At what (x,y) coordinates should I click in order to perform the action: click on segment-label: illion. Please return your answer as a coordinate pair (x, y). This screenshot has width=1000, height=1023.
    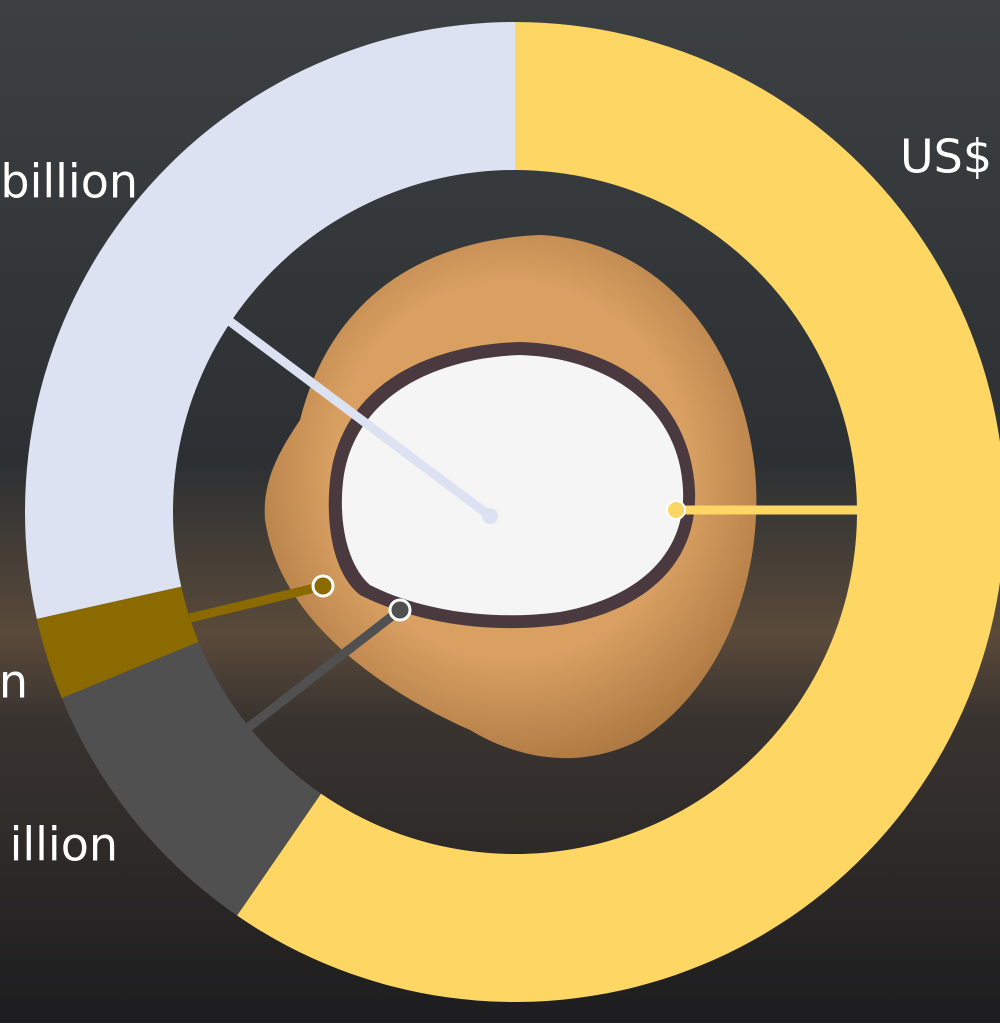
    Looking at the image, I should click on (64, 845).